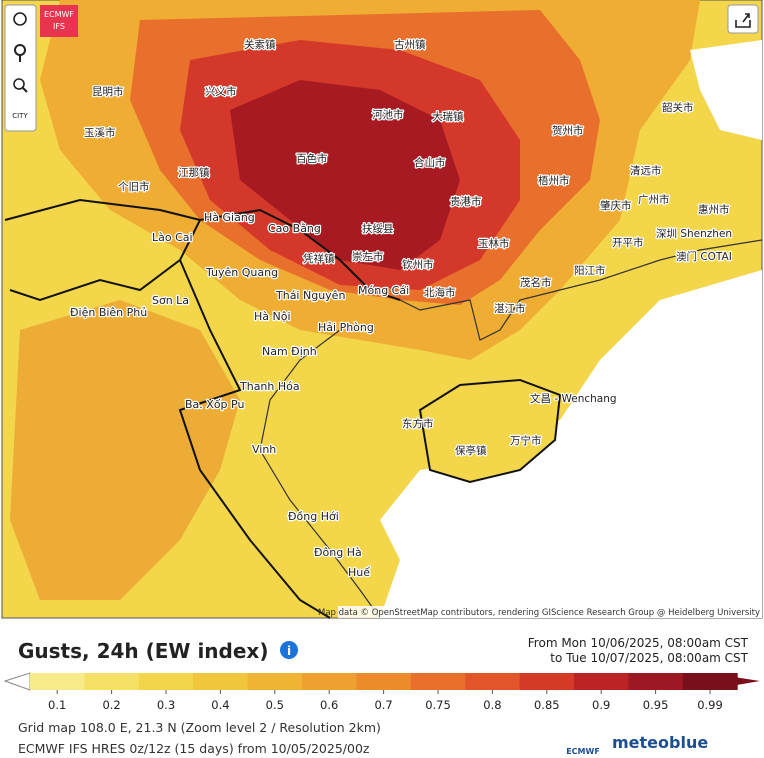  I want to click on colorbar, so click(381, 681).